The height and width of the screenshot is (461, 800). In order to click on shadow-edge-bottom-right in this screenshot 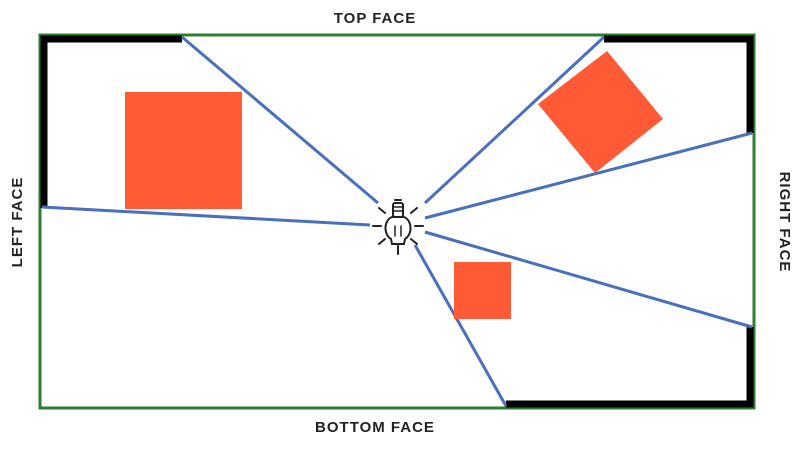, I will do `click(630, 367)`.